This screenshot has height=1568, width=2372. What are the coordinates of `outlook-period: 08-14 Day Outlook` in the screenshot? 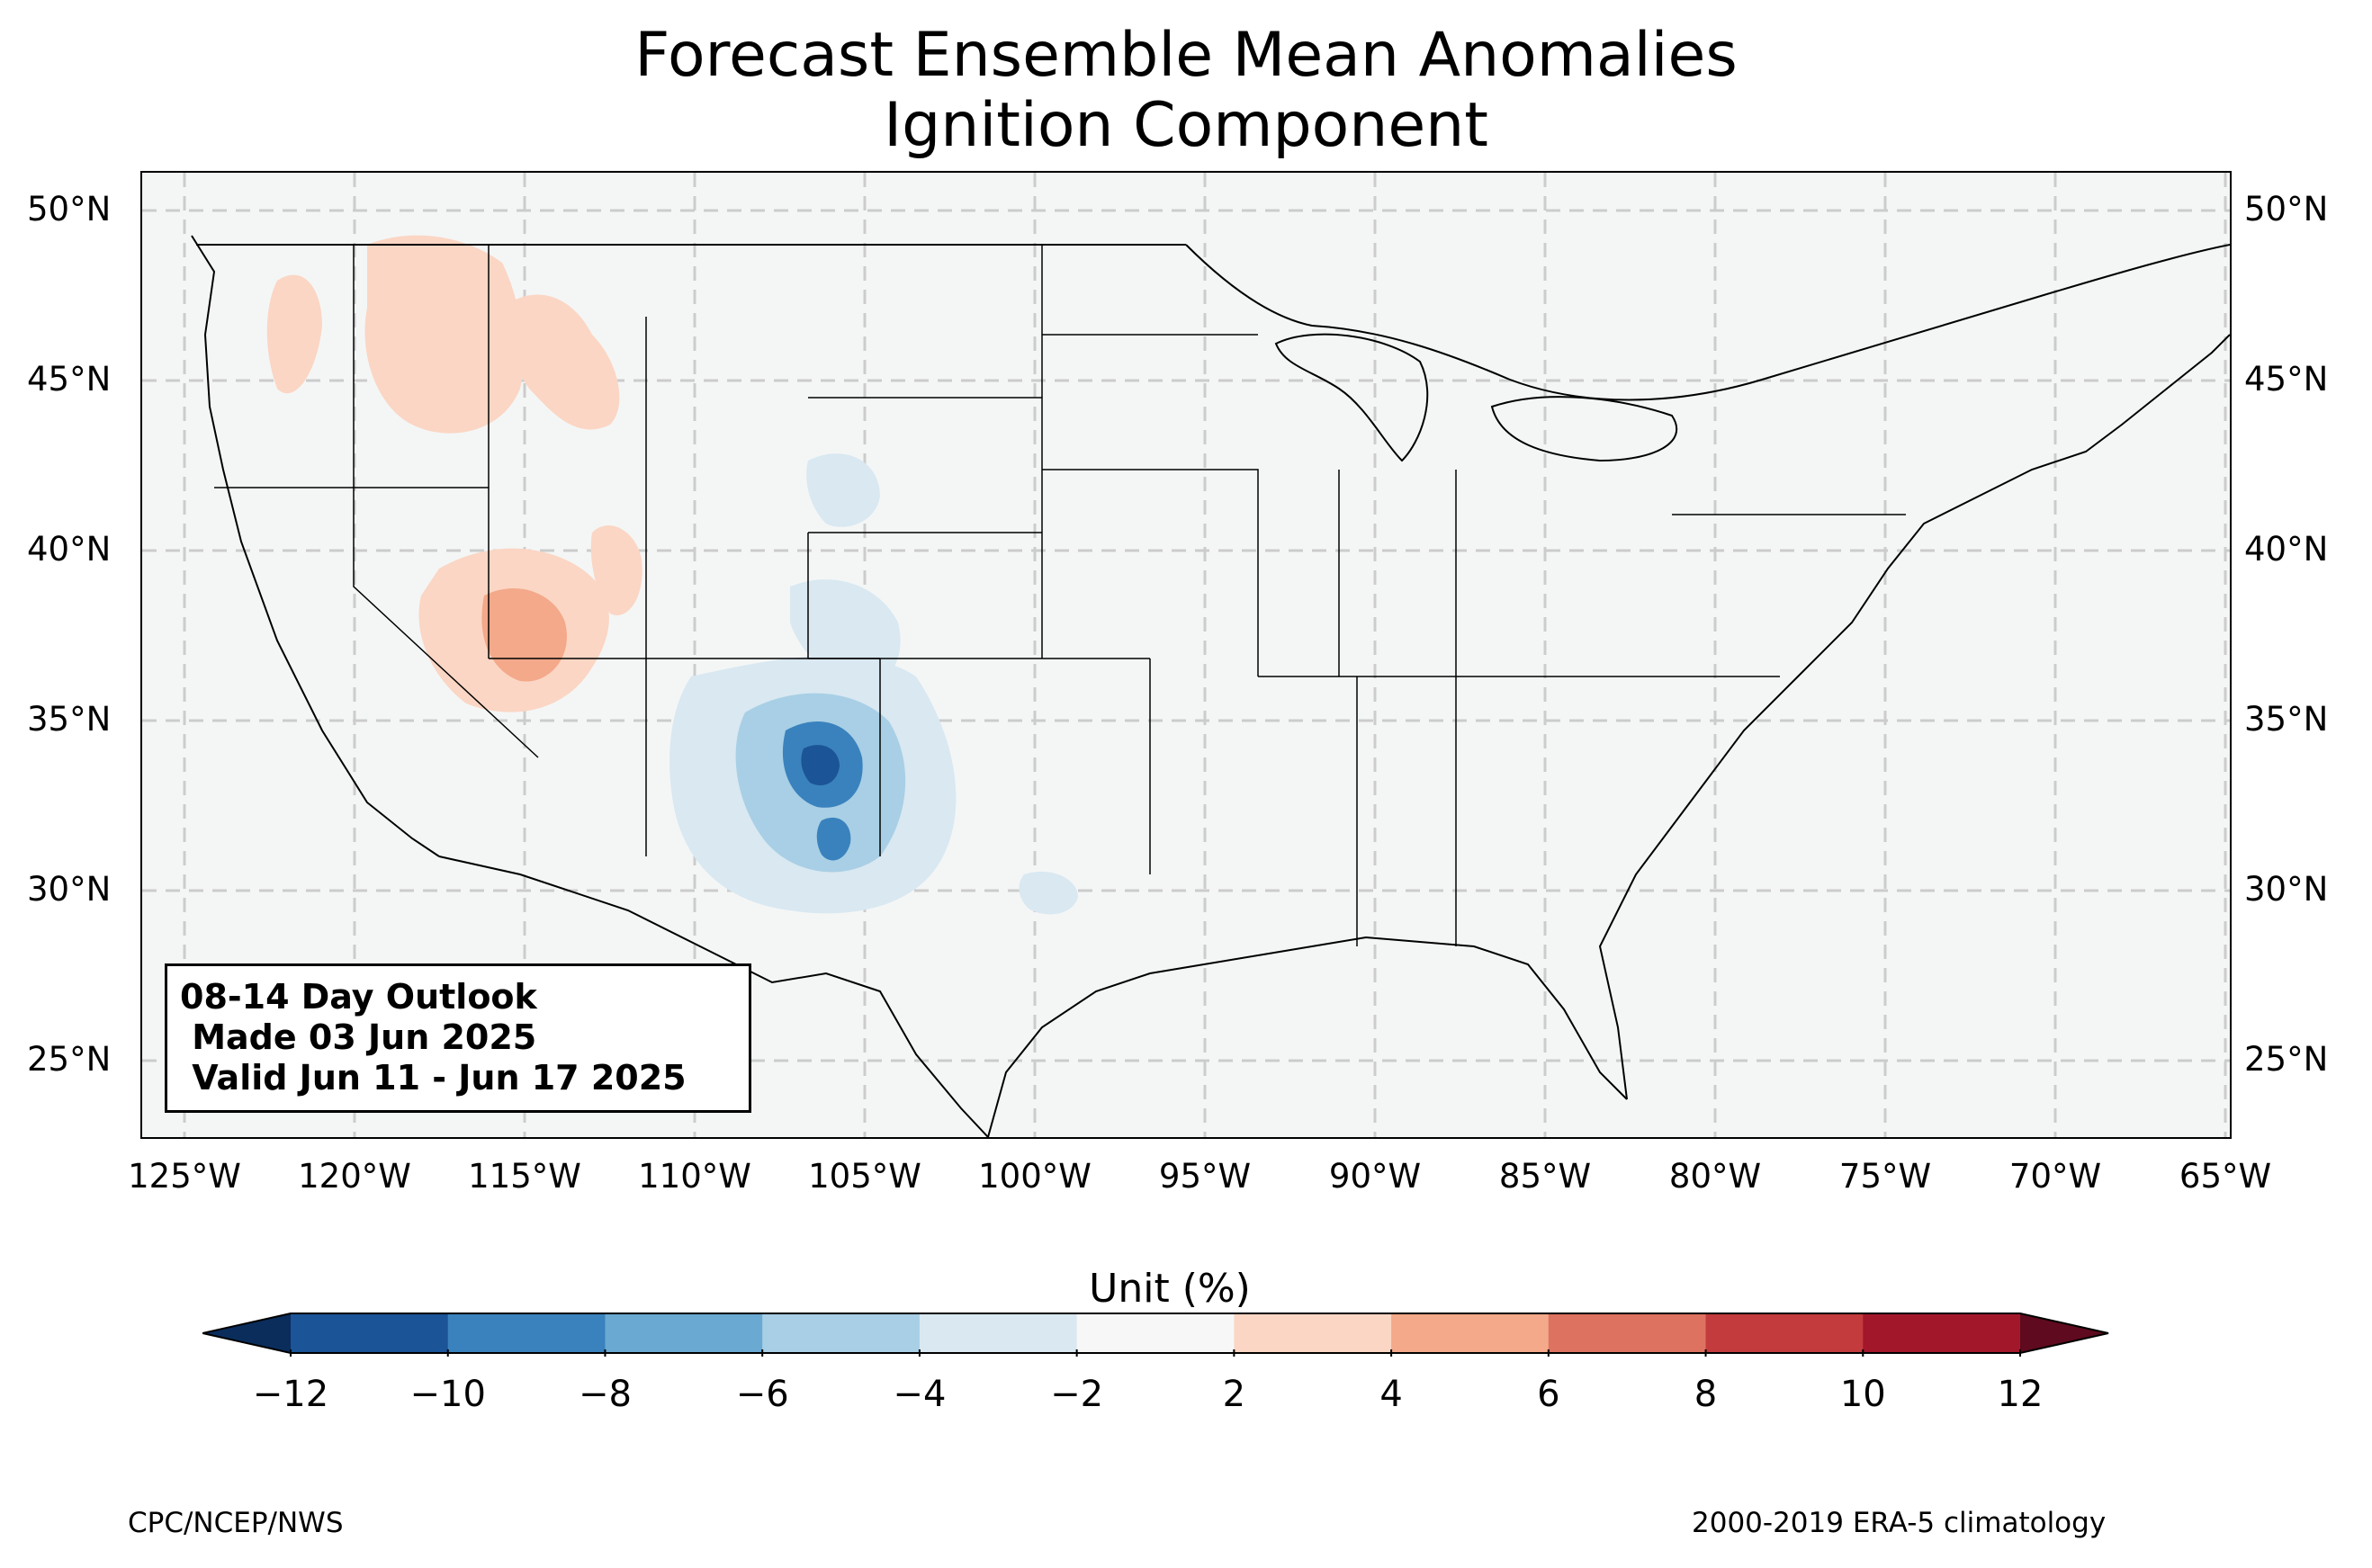 It's located at (358, 997).